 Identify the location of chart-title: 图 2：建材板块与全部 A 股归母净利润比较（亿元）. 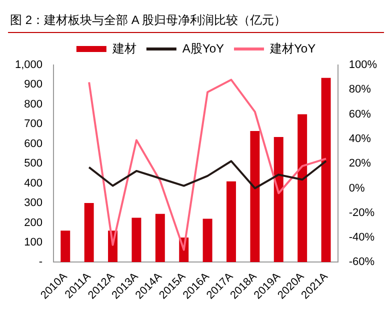
(196, 20).